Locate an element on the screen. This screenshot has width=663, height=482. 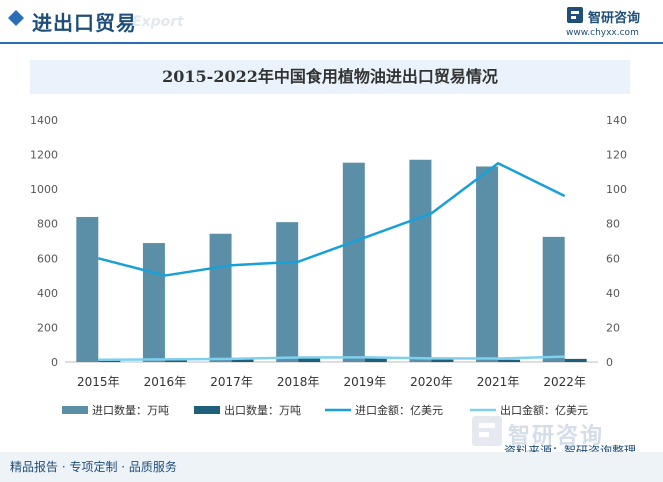
brand-logo-icon is located at coordinates (575, 15).